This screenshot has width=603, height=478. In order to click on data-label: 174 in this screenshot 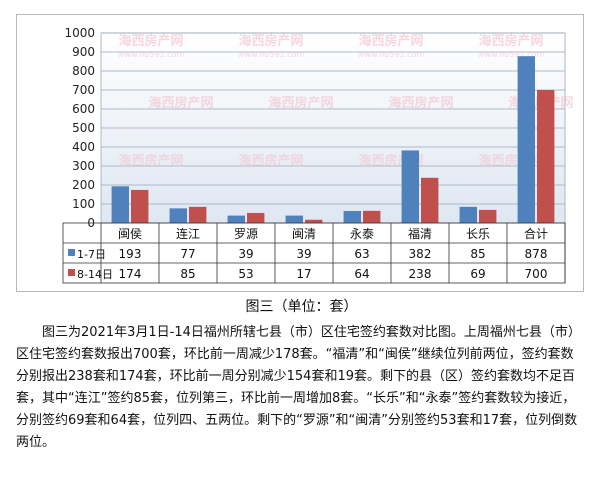, I will do `click(130, 274)`.